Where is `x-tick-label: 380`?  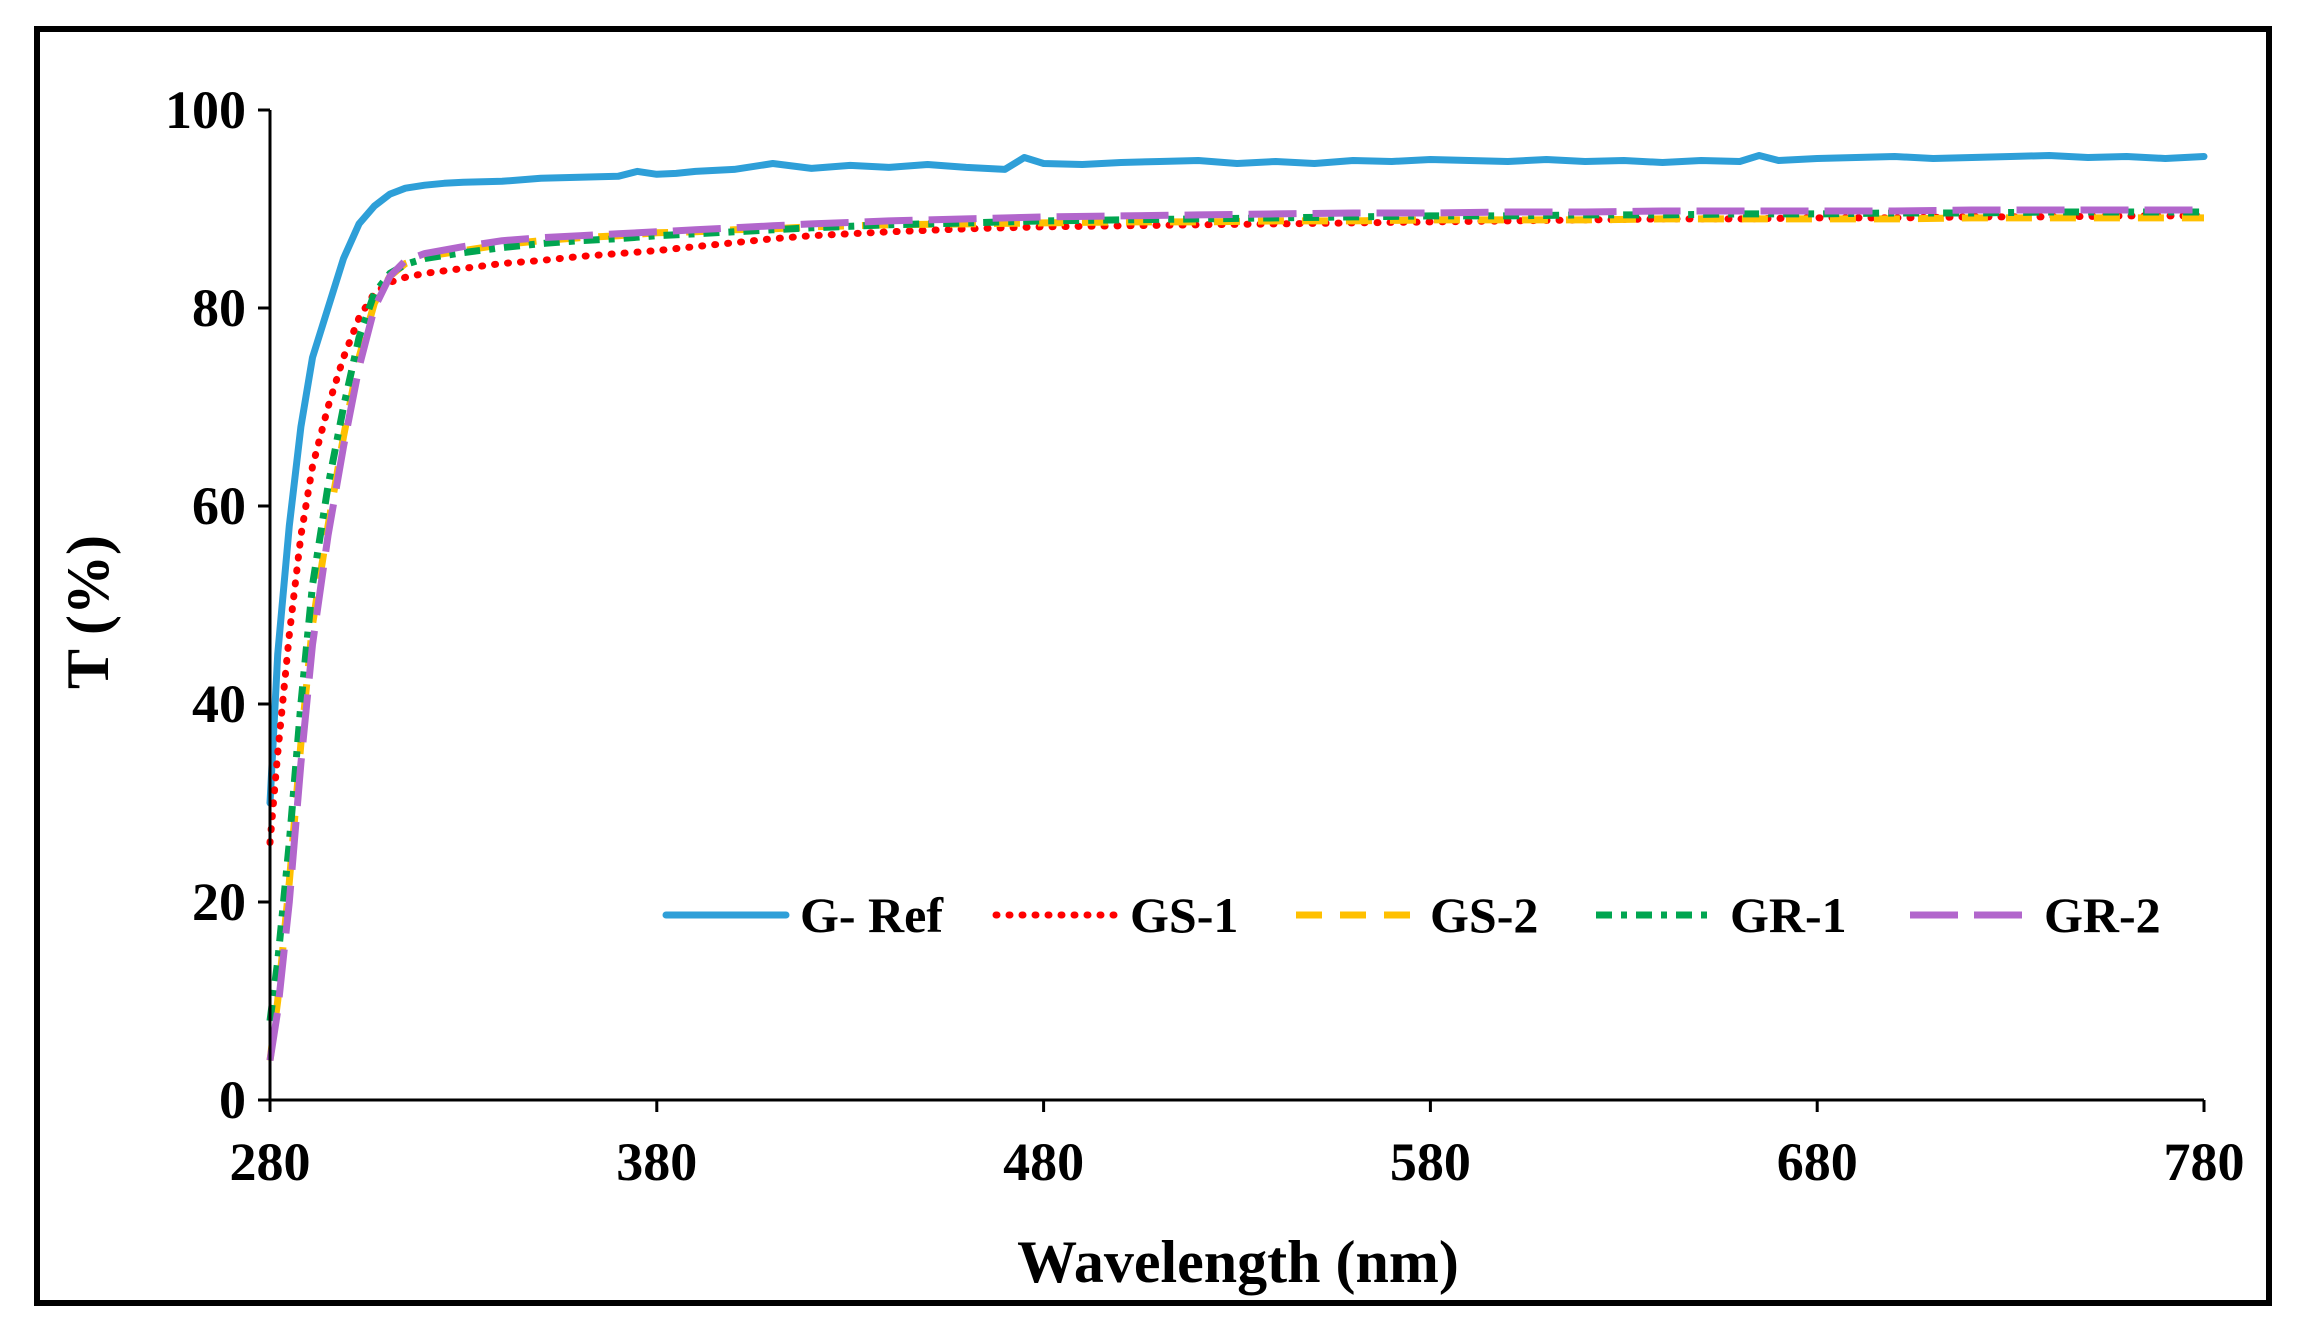
x-tick-label: 380 is located at coordinates (656, 1162).